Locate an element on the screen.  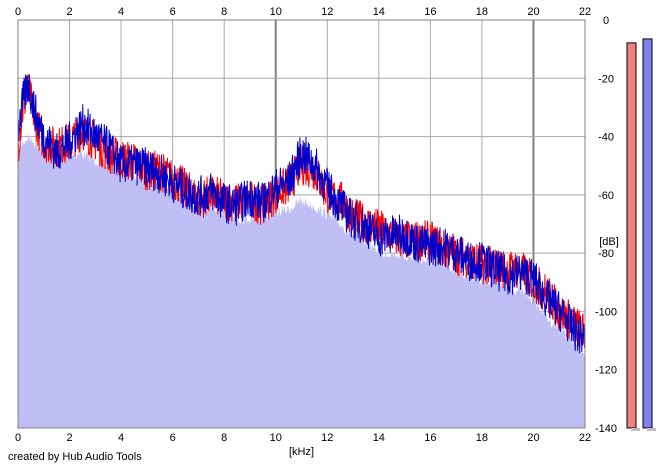
x-tick-label-bottom: 0 is located at coordinates (18, 438).